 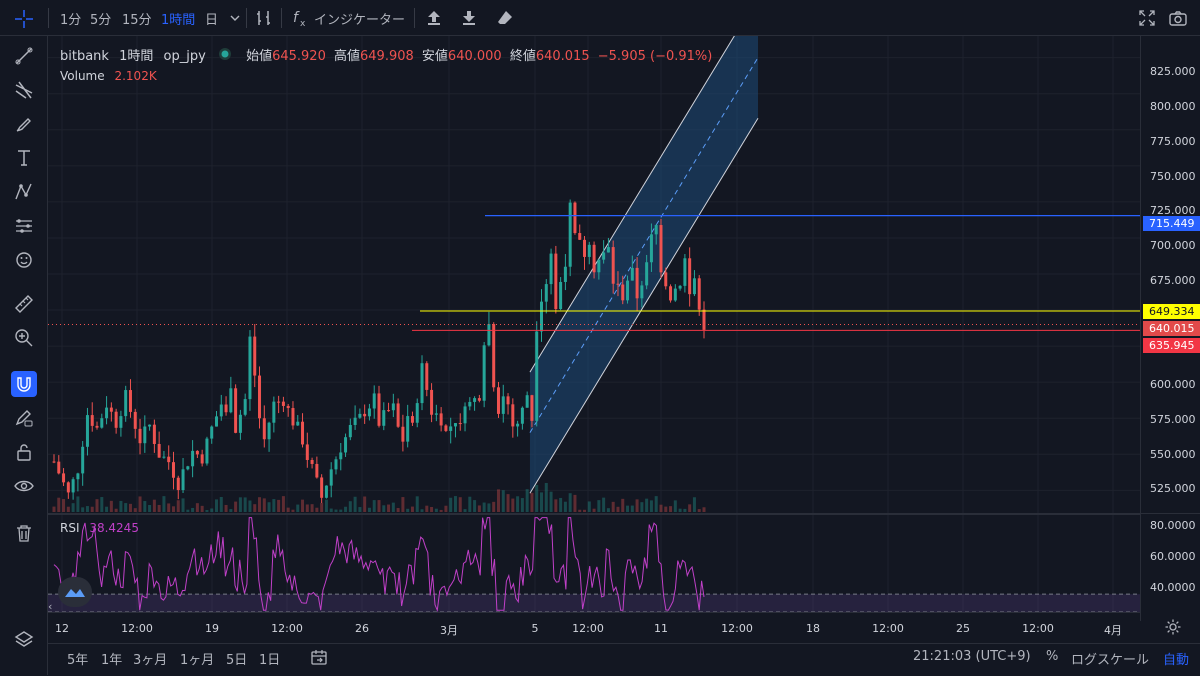 What do you see at coordinates (24, 533) in the screenshot?
I see `delete-tool` at bounding box center [24, 533].